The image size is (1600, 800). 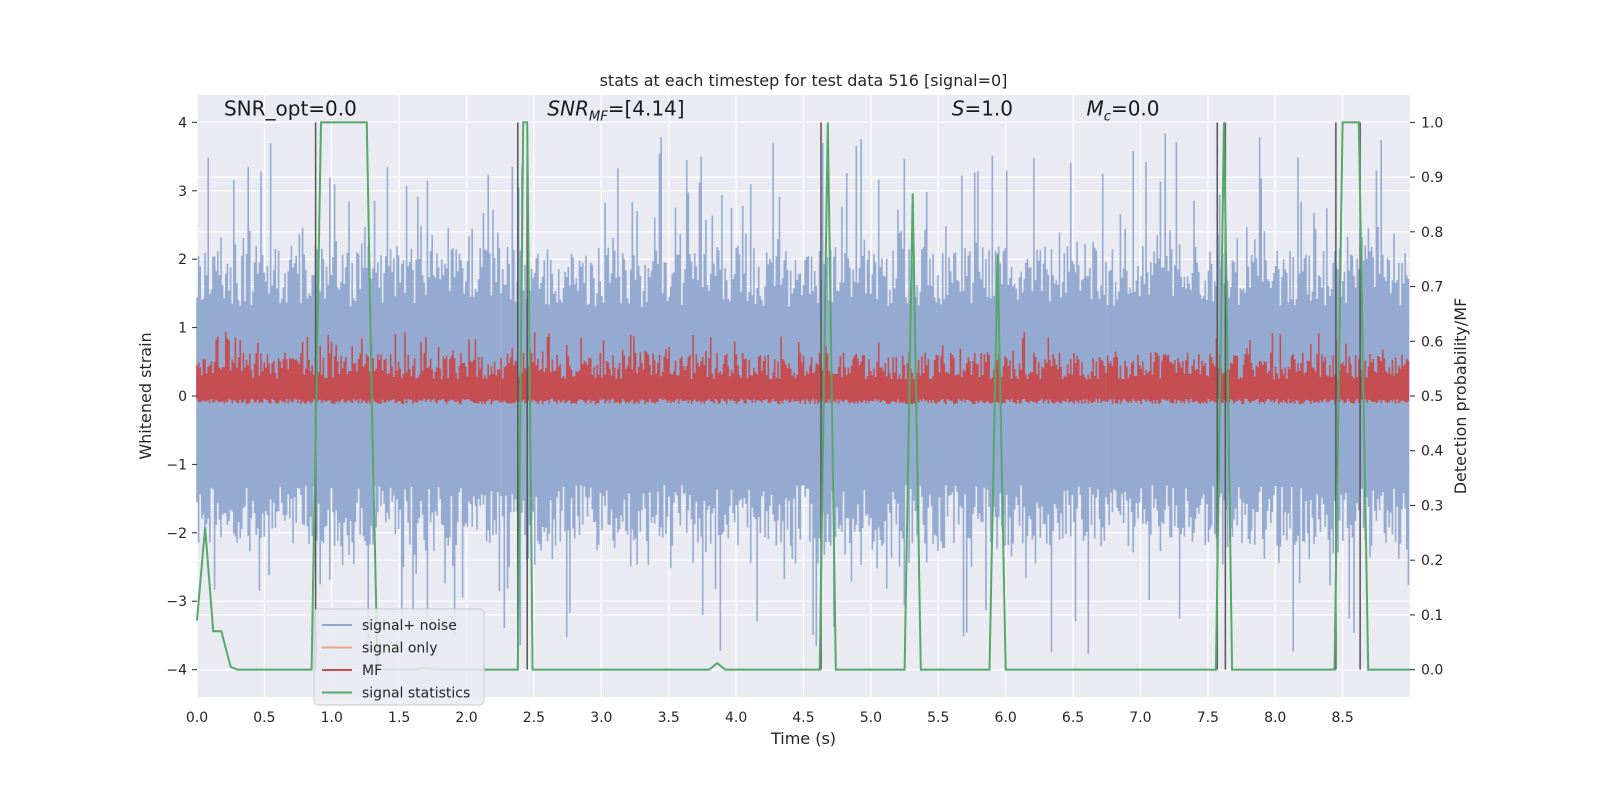 What do you see at coordinates (1432, 671) in the screenshot?
I see `y-right-tick-label: 0.0` at bounding box center [1432, 671].